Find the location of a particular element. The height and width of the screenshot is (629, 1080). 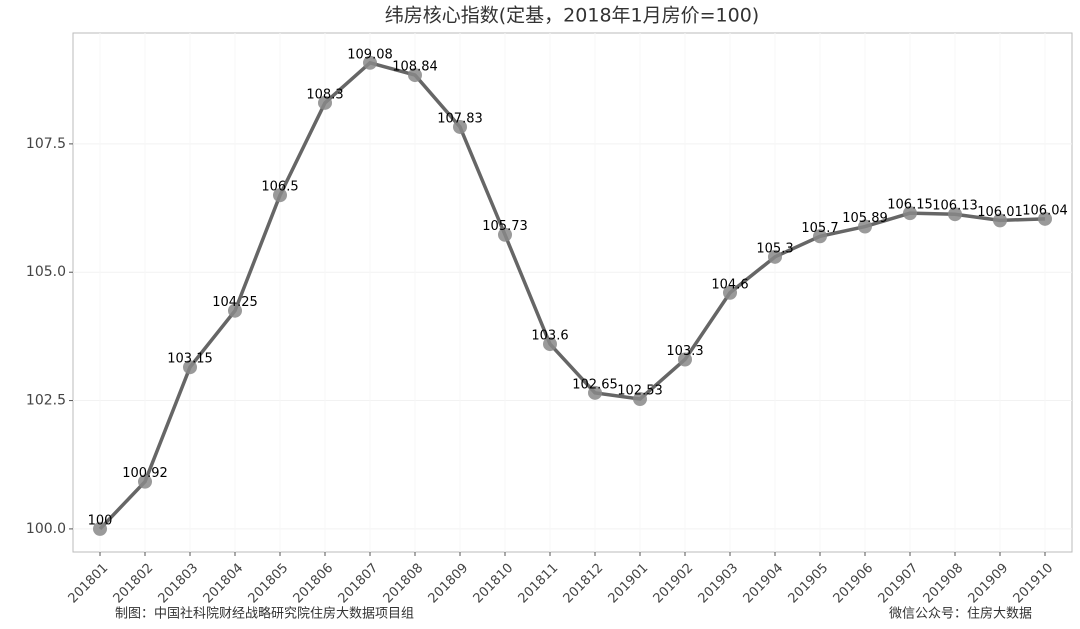

x-tick-label: 201902 is located at coordinates (674, 584).